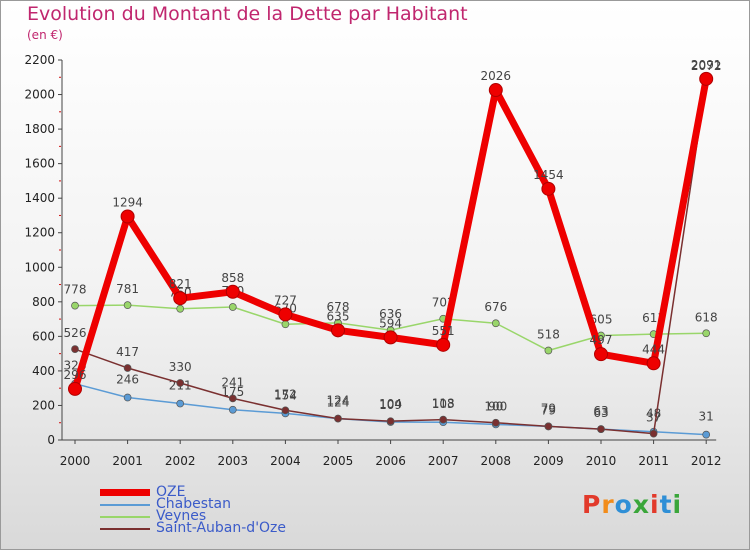 This screenshot has width=750, height=550. What do you see at coordinates (608, 504) in the screenshot?
I see `logo-letter: r` at bounding box center [608, 504].